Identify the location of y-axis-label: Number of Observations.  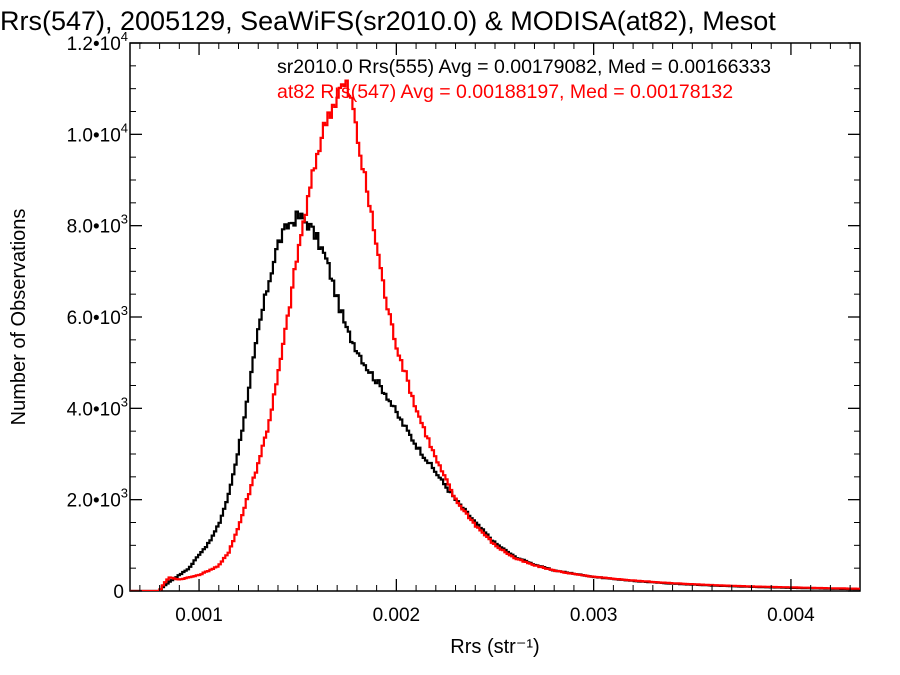
(19, 317).